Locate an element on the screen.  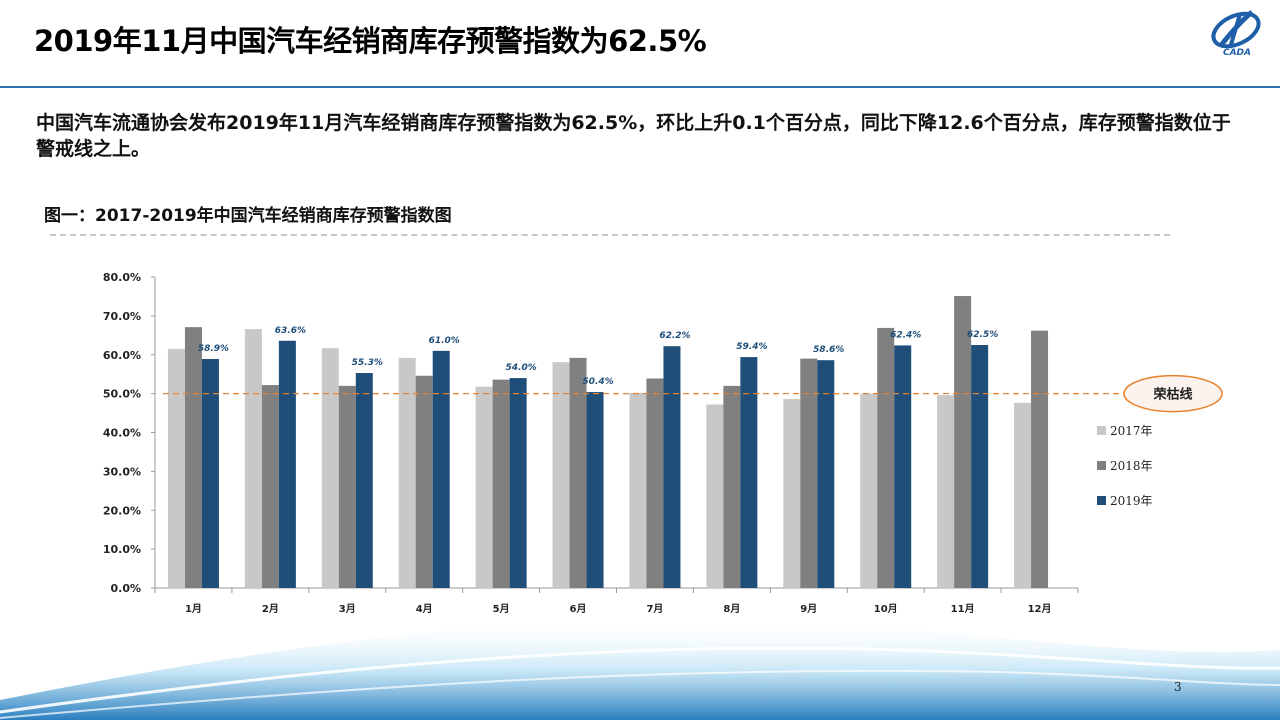
x-tick-label: 5月 is located at coordinates (501, 609).